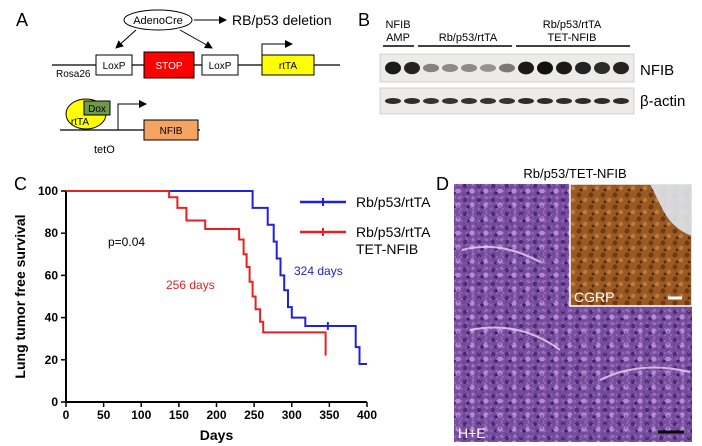  Describe the element at coordinates (393, 232) in the screenshot. I see `legend-label-1: Rb/p53/rtTA` at that location.